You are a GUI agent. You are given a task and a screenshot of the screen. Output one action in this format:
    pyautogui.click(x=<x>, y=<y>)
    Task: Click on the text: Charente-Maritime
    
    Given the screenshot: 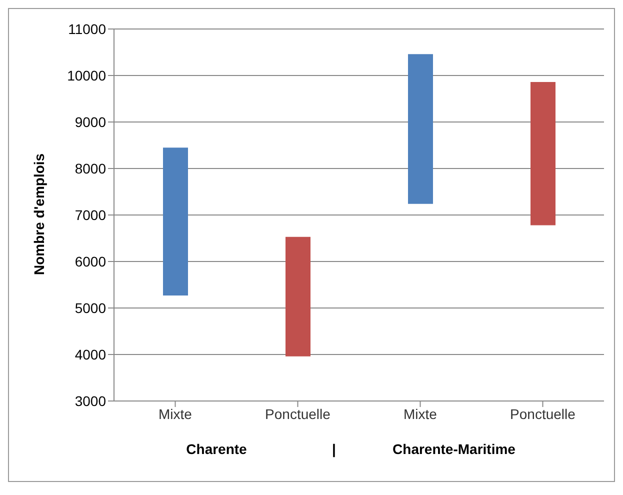 What is the action you would take?
    pyautogui.click(x=454, y=449)
    